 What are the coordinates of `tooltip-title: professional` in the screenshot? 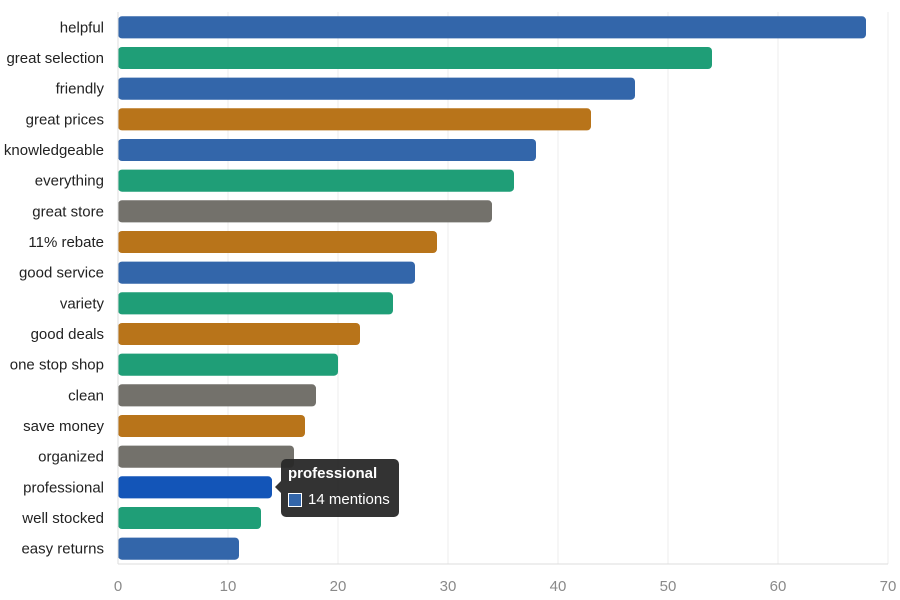 It's located at (333, 473).